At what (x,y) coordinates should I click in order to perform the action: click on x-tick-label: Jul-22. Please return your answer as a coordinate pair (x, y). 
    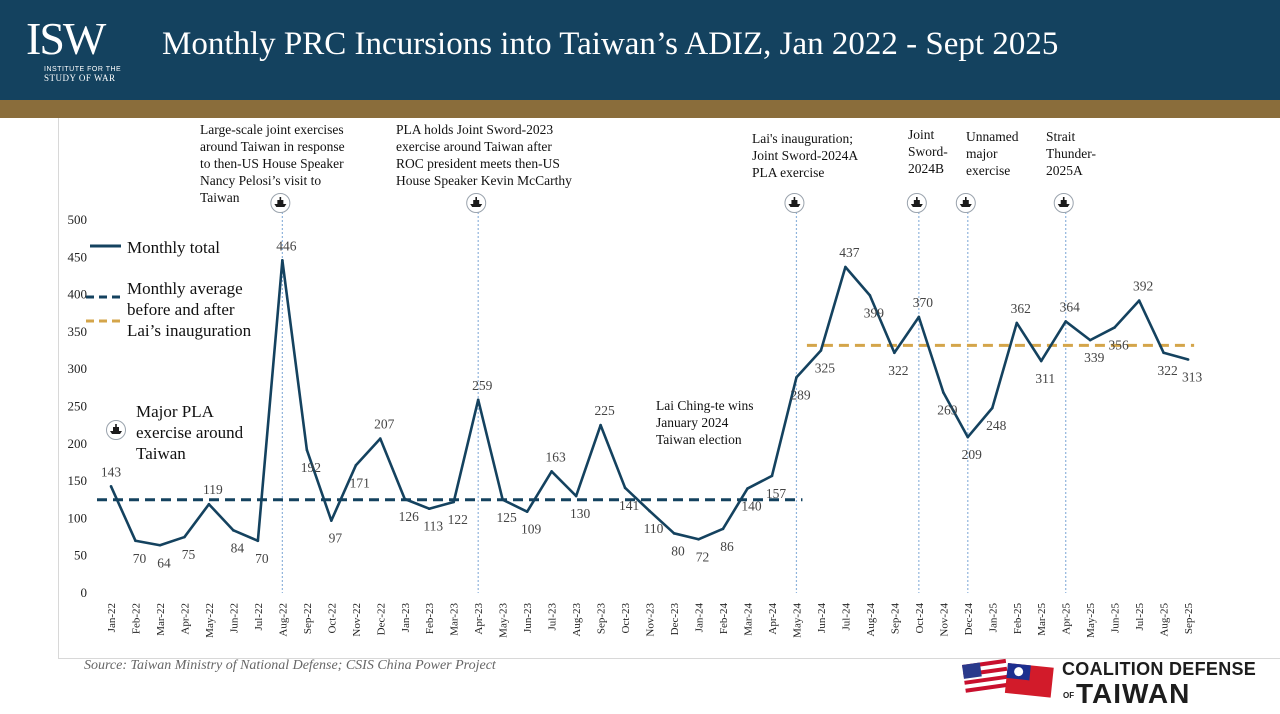
    Looking at the image, I should click on (259, 617).